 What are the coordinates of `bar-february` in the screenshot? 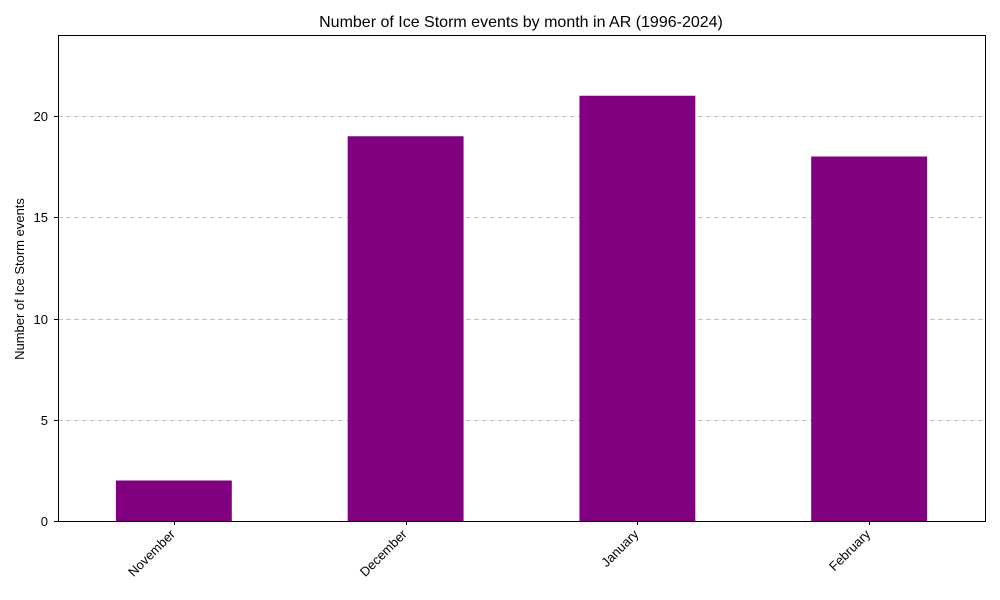 It's located at (869, 338).